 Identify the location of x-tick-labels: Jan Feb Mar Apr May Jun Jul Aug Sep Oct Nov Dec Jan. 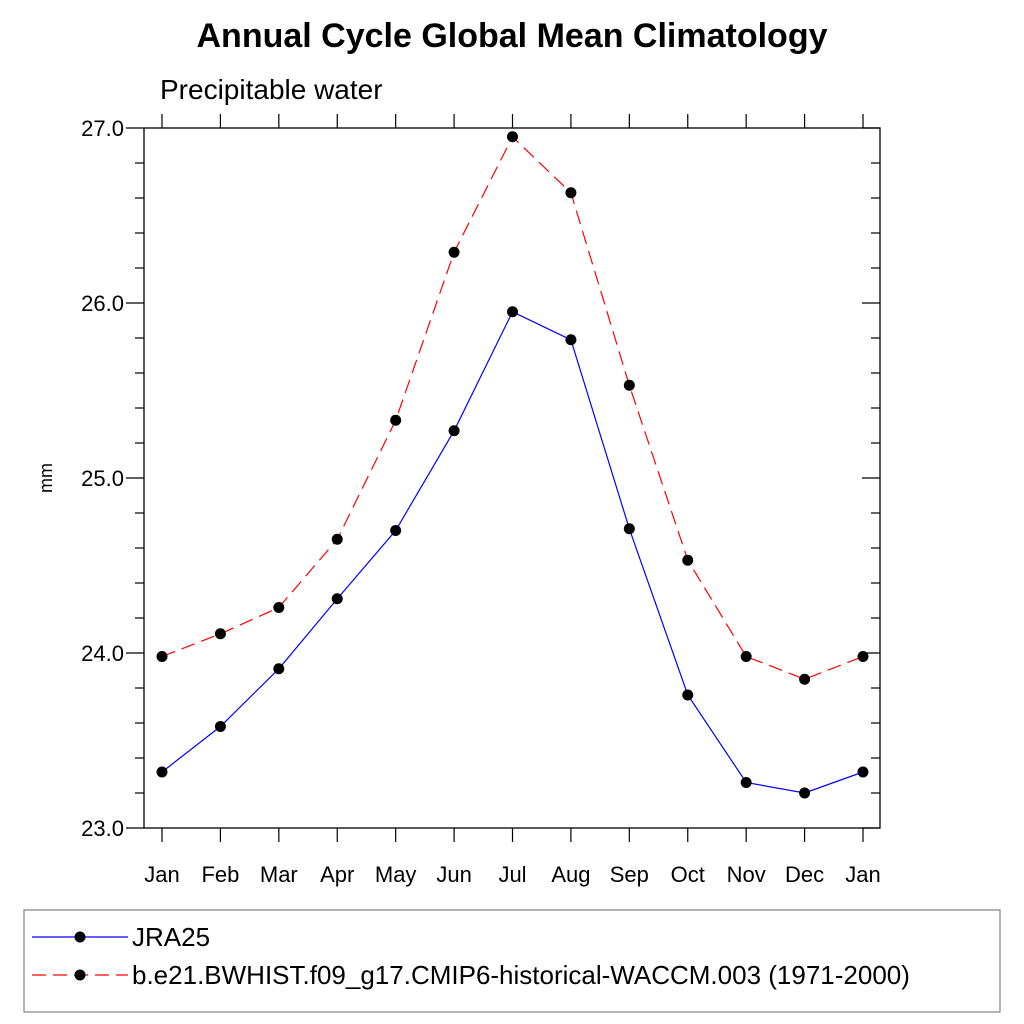
(512, 874).